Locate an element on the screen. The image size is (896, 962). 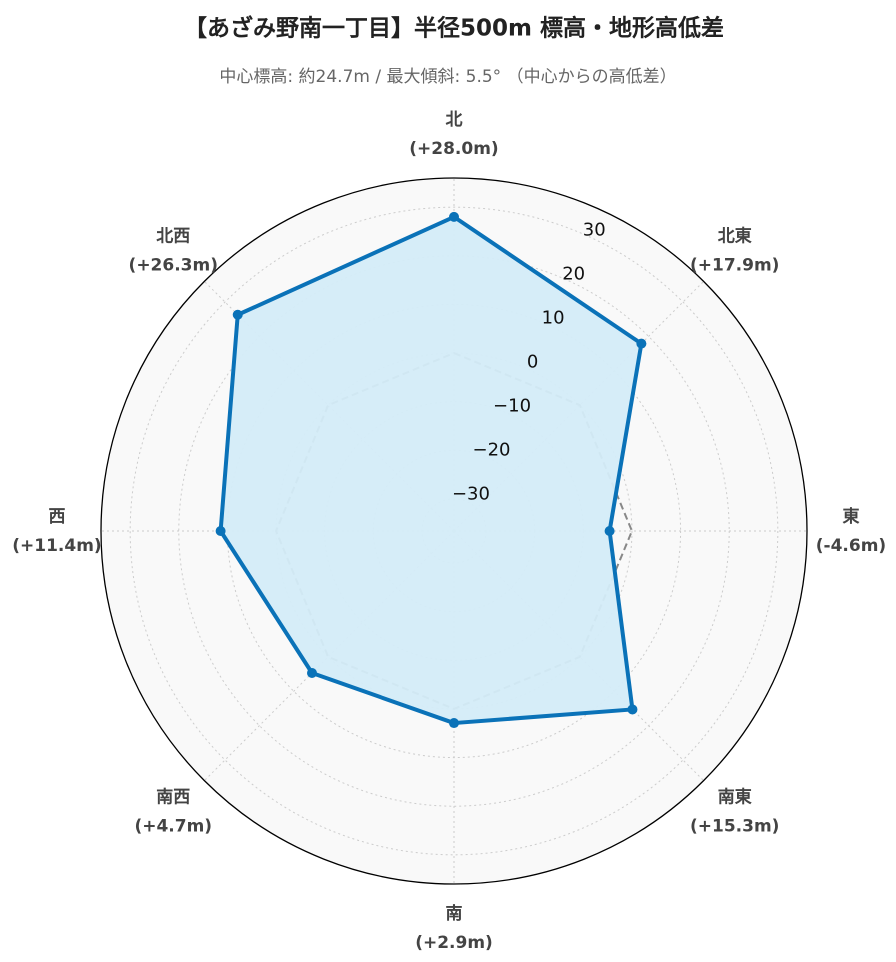
category-label: 西 is located at coordinates (57, 517).